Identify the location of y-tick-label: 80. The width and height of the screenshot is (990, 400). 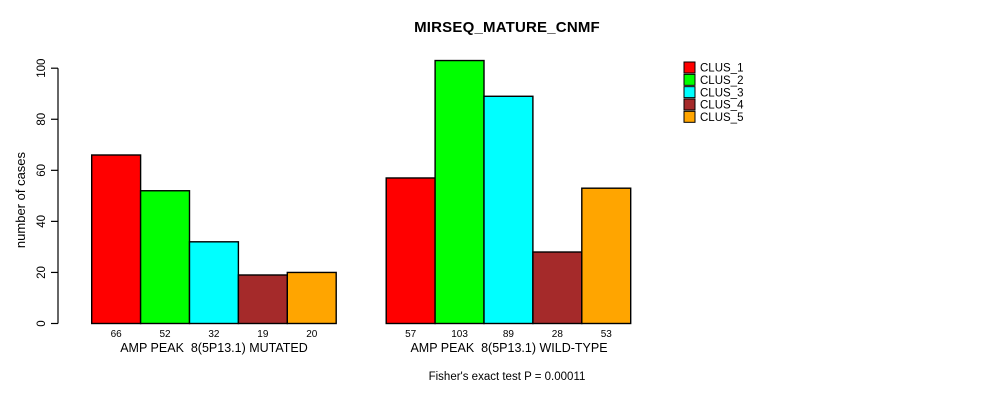
(42, 119).